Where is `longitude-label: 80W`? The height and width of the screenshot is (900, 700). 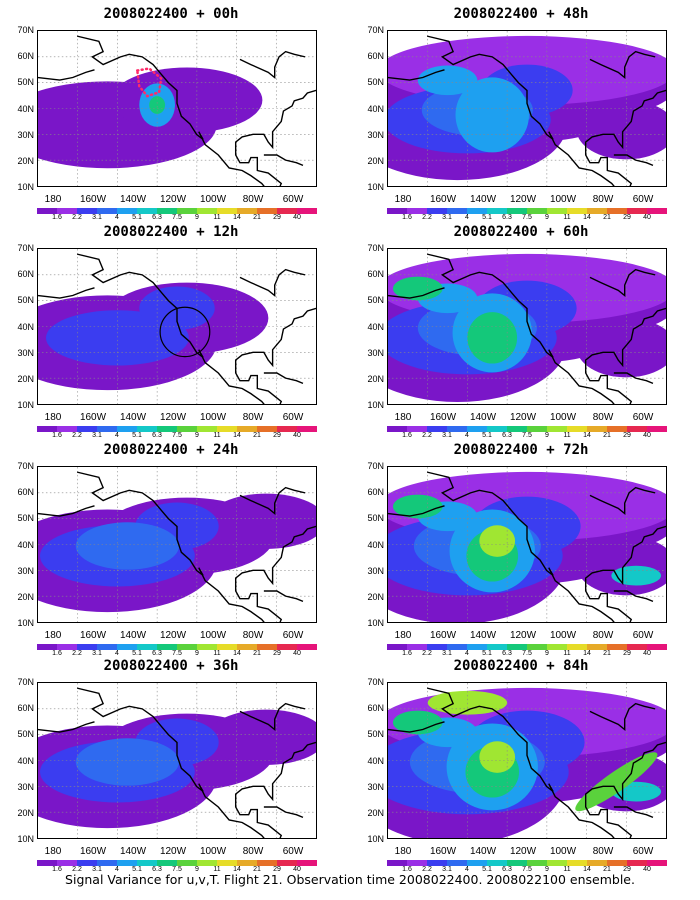 longitude-label: 80W is located at coordinates (253, 417).